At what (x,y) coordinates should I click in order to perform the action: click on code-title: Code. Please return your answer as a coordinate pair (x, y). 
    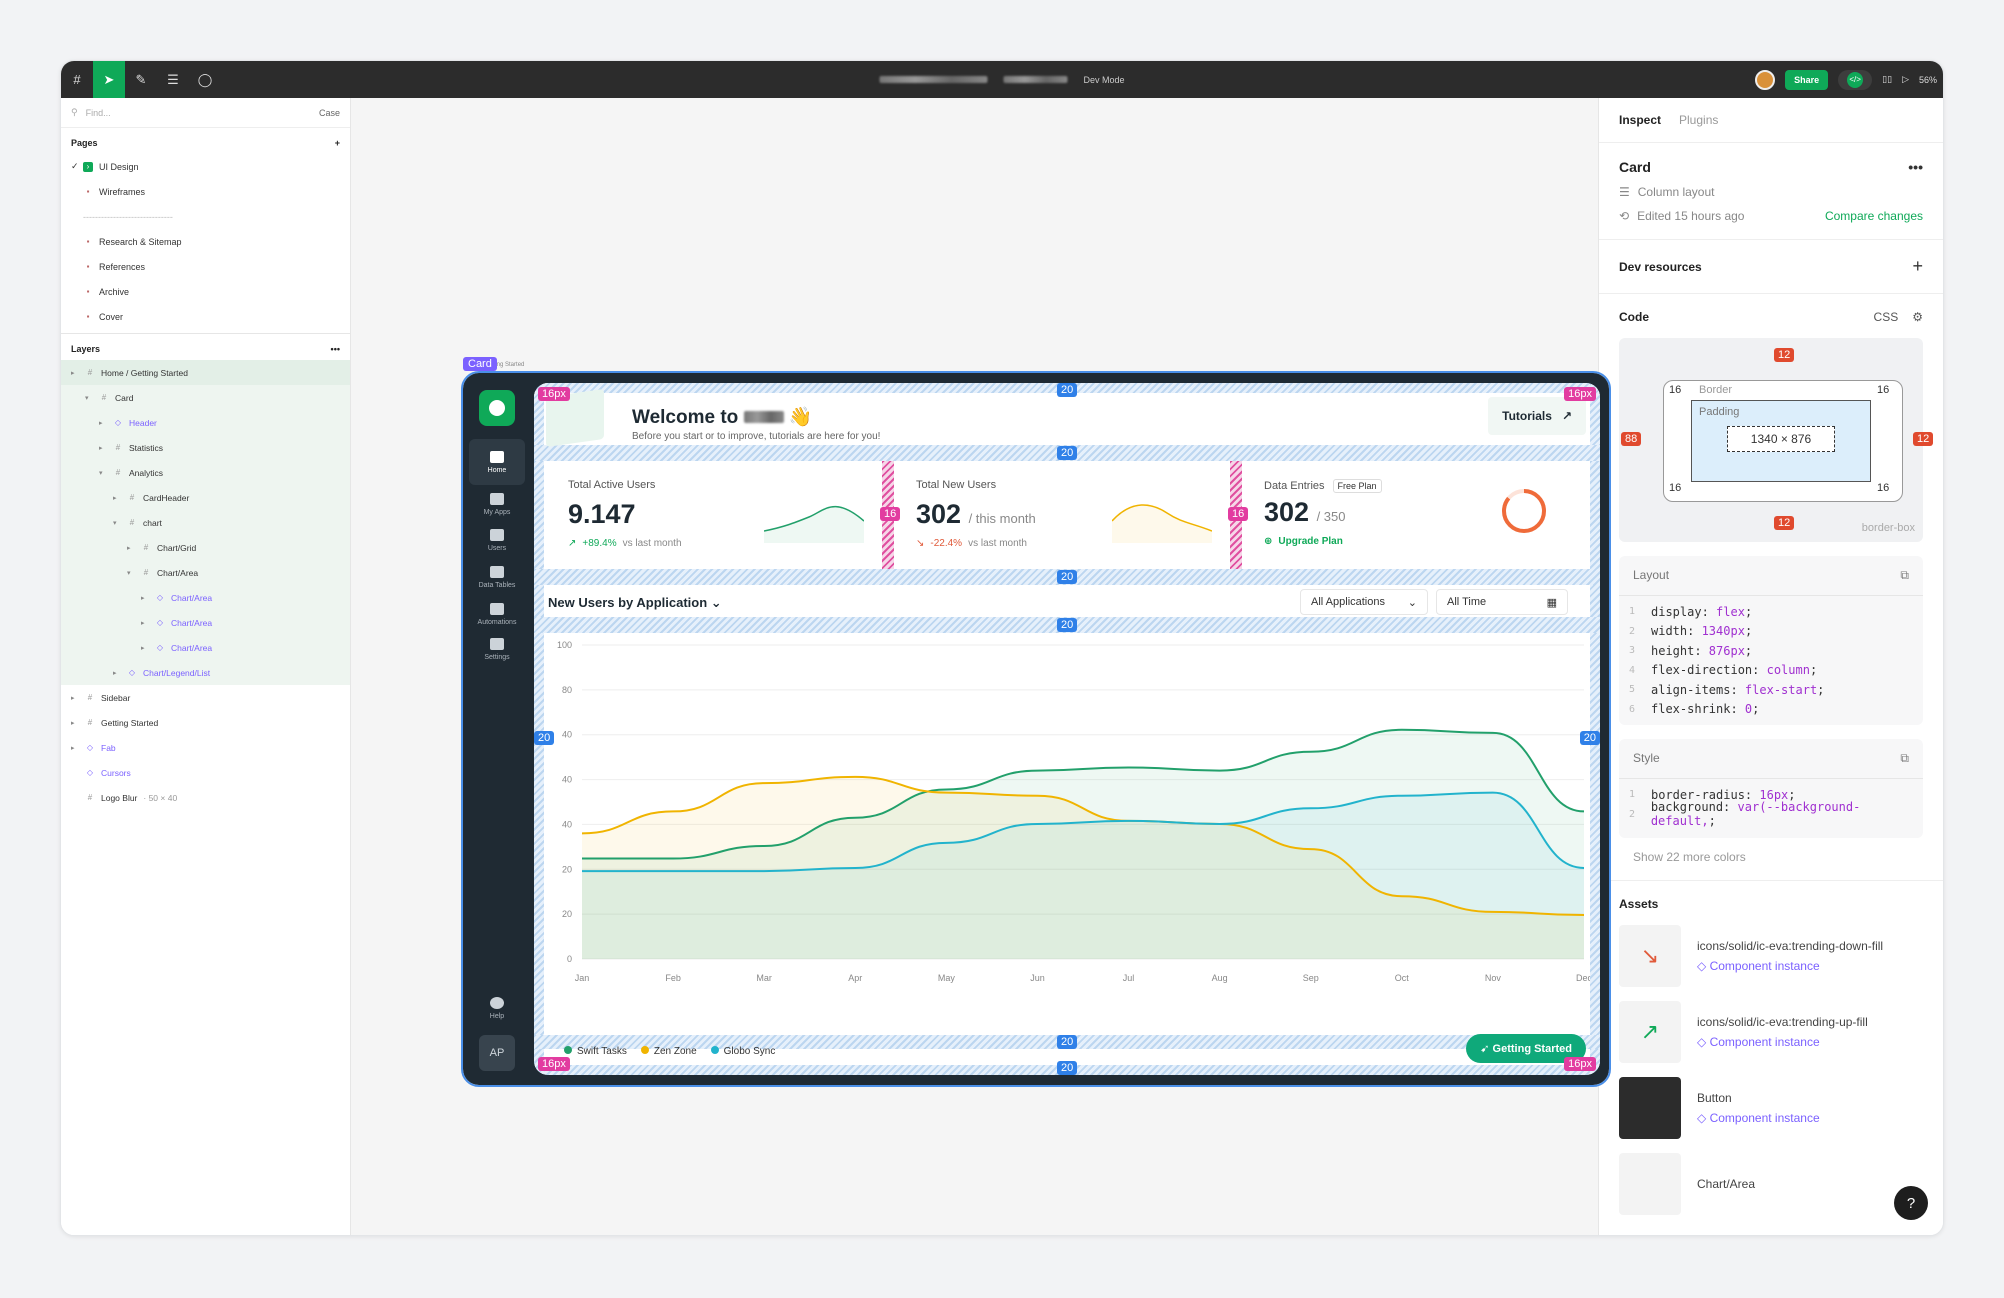
    Looking at the image, I should click on (1634, 317).